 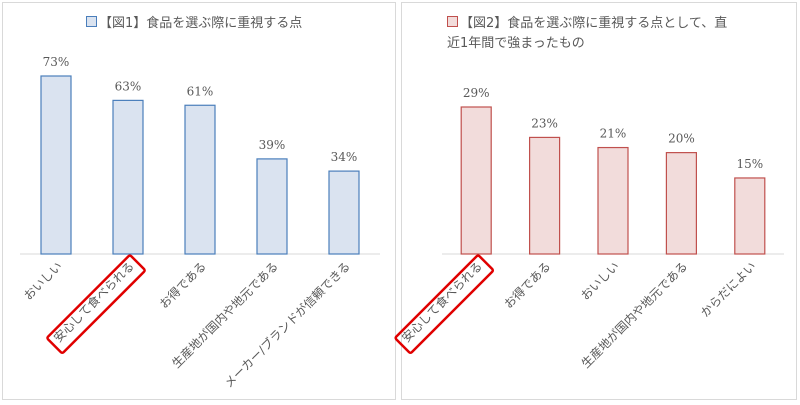 What do you see at coordinates (200, 91) in the screenshot?
I see `value-label: 61%` at bounding box center [200, 91].